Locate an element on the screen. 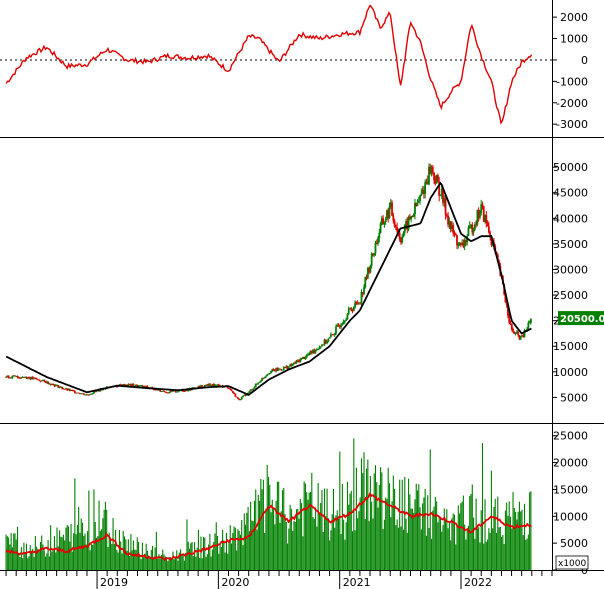  x-tick-label: 2021 is located at coordinates (357, 582).